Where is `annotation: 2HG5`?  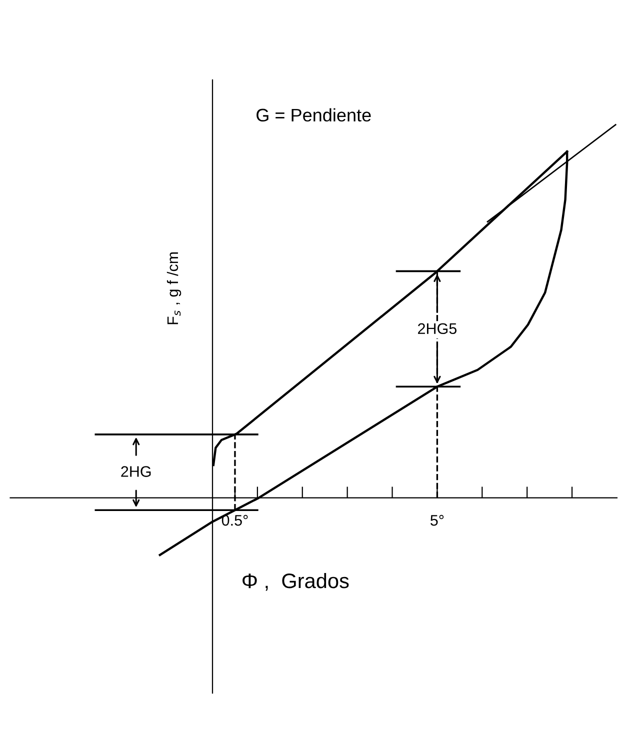 annotation: 2HG5 is located at coordinates (437, 328).